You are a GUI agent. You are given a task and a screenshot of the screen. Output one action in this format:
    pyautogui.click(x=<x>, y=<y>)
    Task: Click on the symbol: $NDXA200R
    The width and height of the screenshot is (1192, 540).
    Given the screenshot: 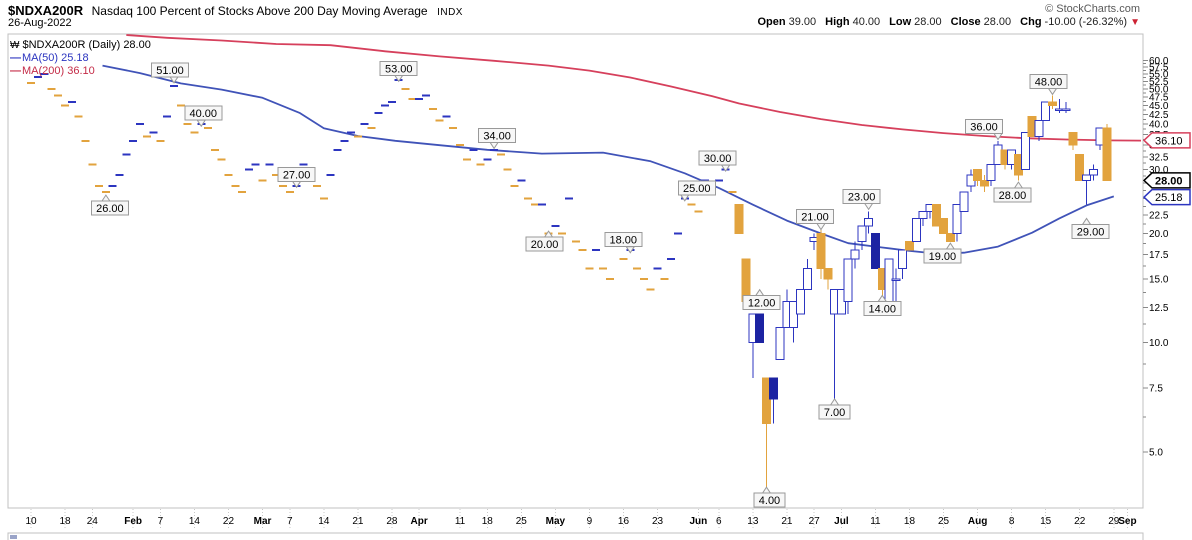 What is the action you would take?
    pyautogui.click(x=46, y=10)
    